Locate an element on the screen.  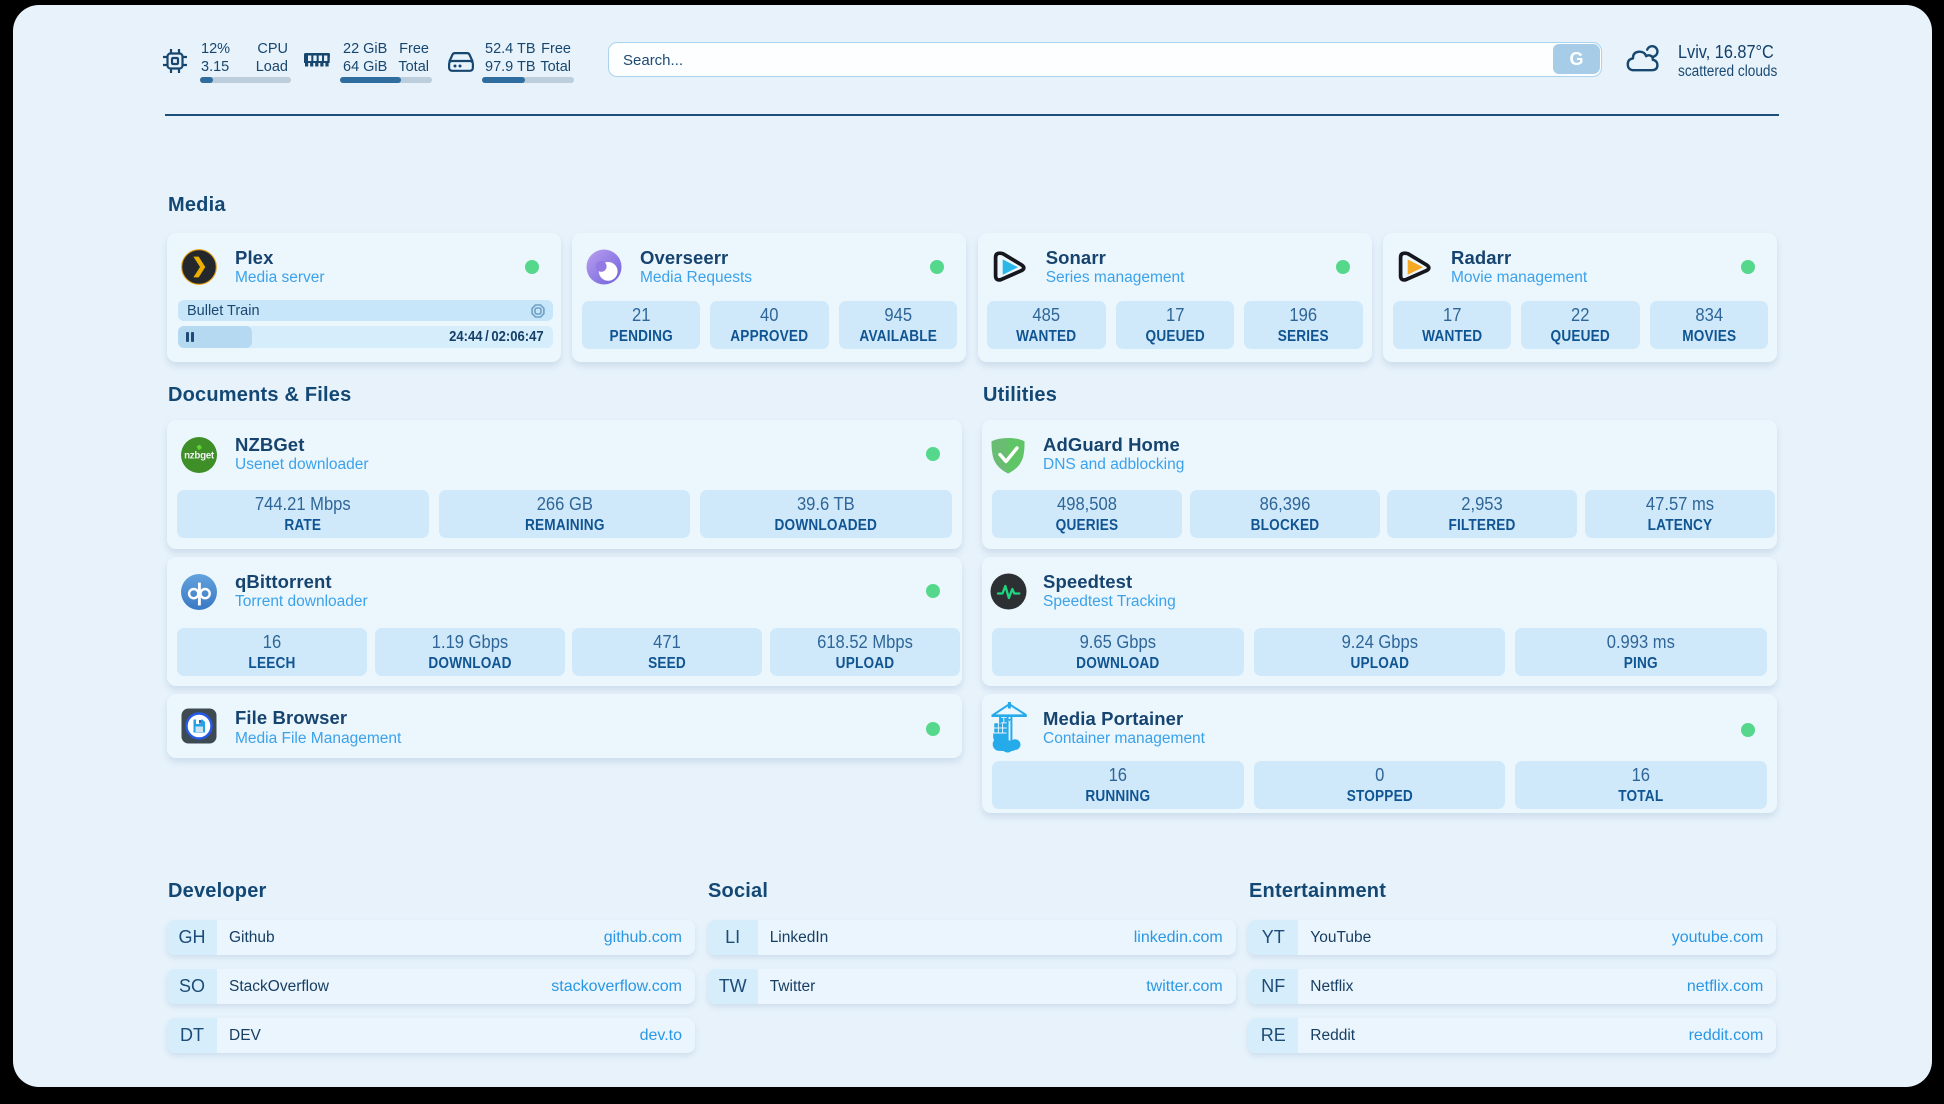
svg-text: nzbget is located at coordinates (199, 456).